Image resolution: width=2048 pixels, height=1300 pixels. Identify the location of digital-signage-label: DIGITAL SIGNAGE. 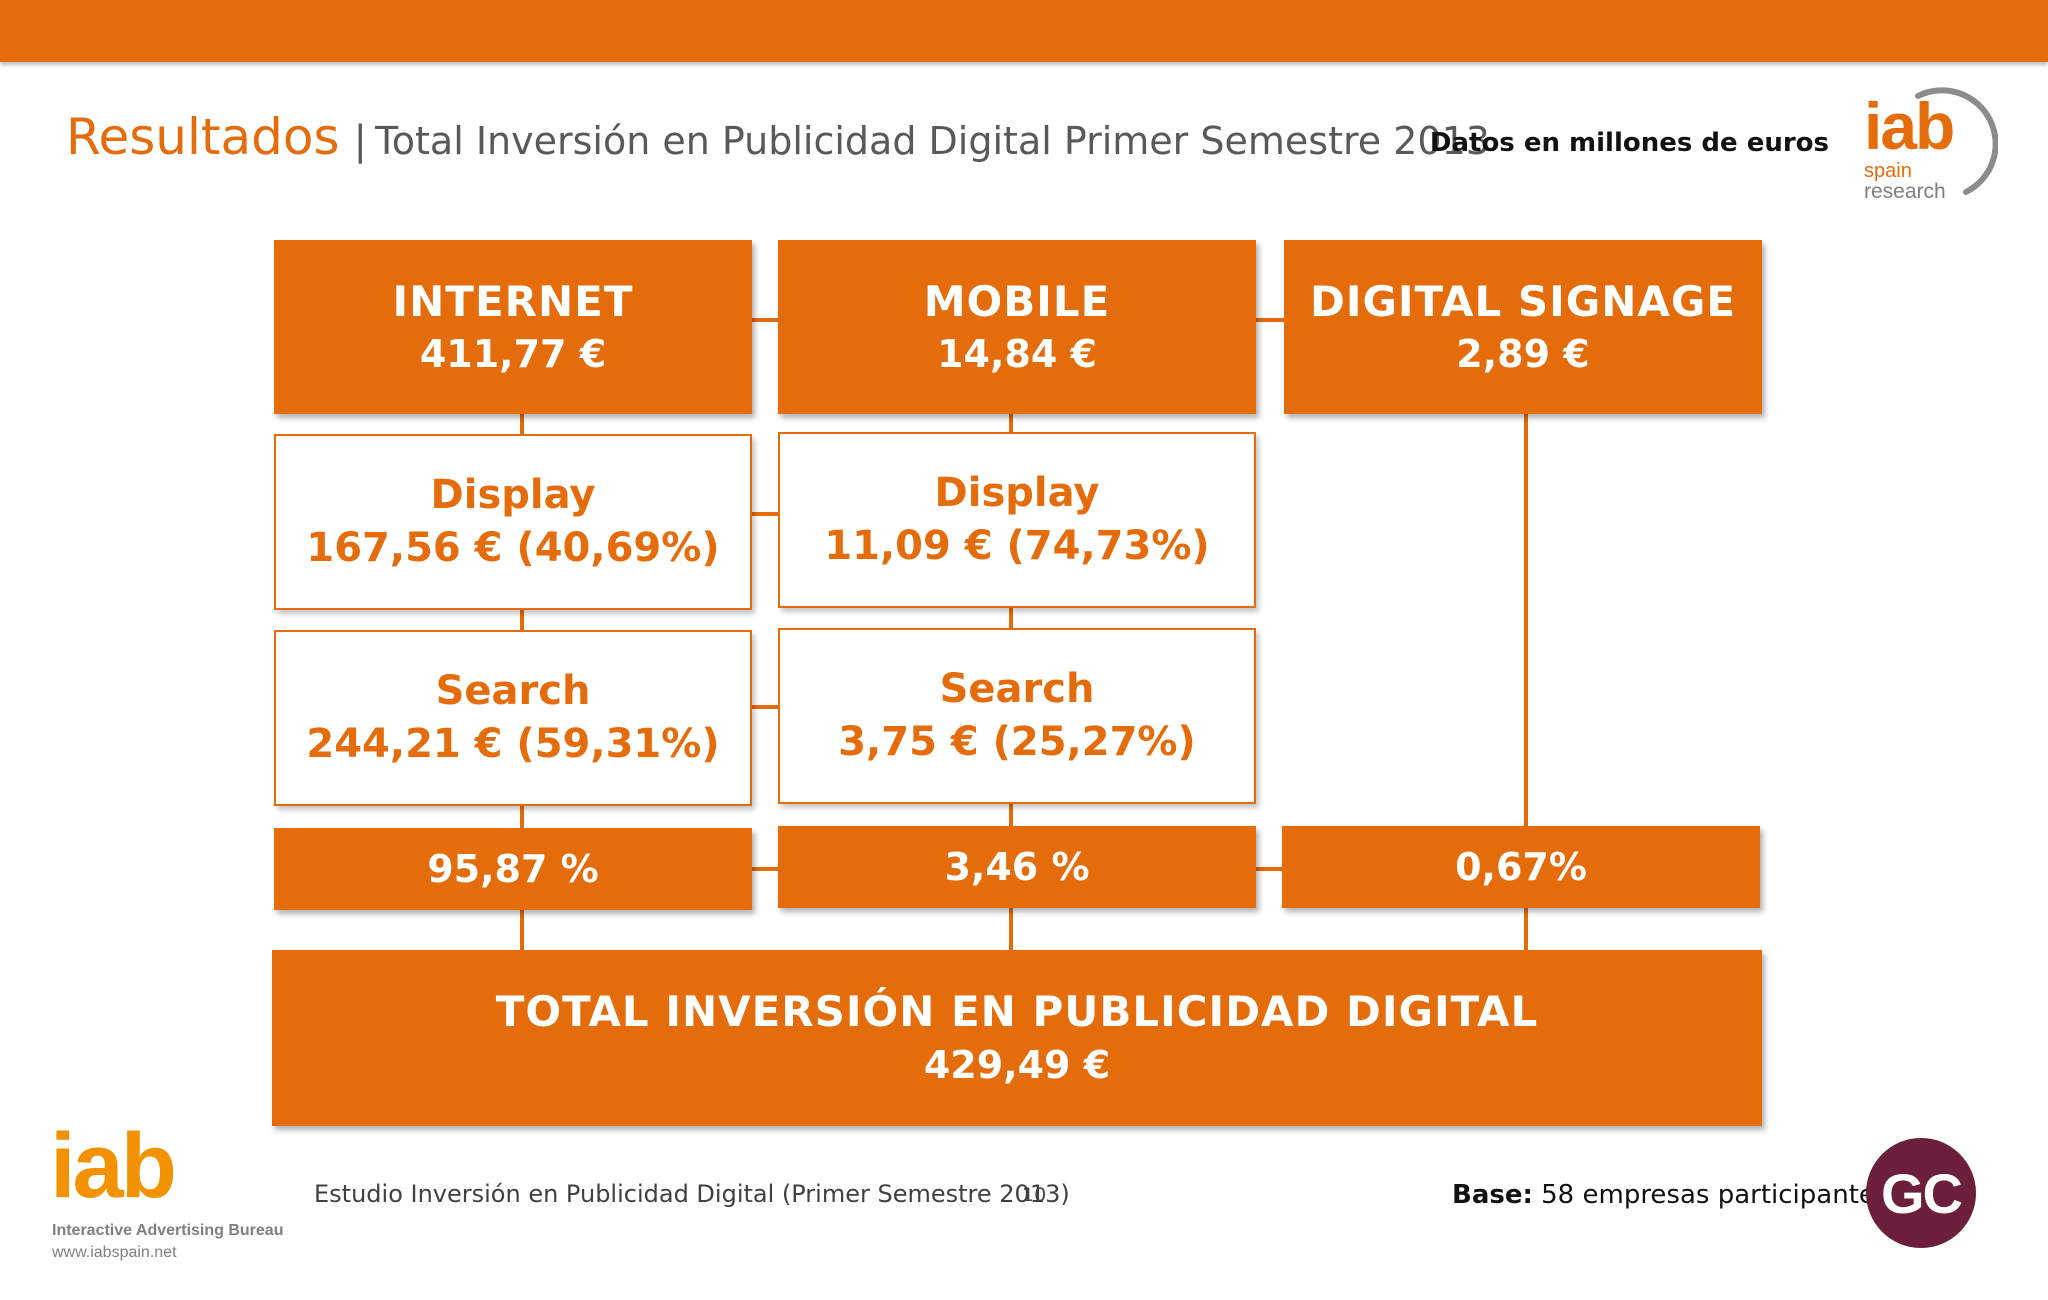
(1523, 301).